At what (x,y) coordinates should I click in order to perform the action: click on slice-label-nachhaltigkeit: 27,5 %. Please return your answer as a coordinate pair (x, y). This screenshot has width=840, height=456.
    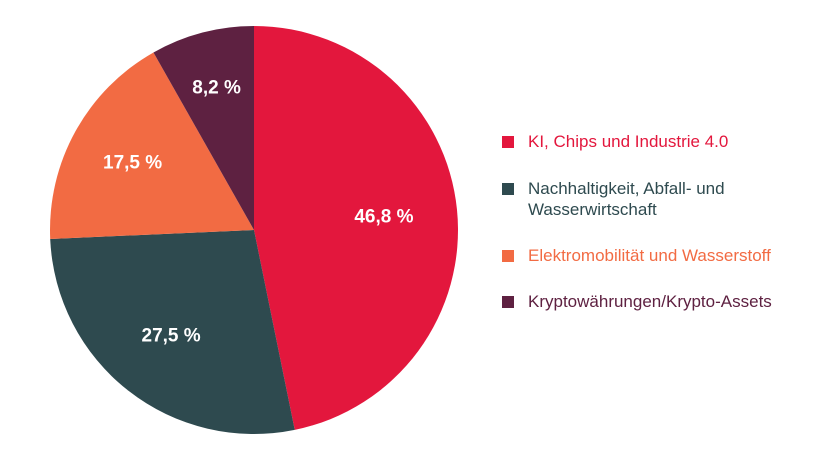
    Looking at the image, I should click on (171, 336).